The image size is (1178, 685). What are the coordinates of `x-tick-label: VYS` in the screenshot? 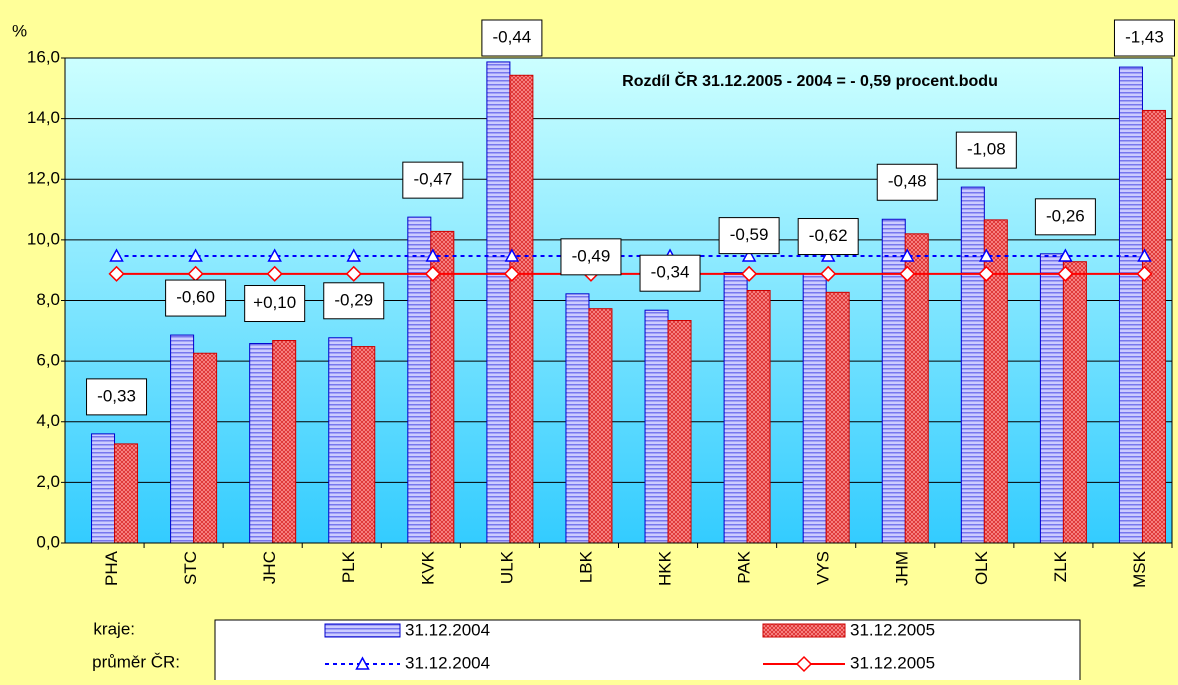 It's located at (823, 568).